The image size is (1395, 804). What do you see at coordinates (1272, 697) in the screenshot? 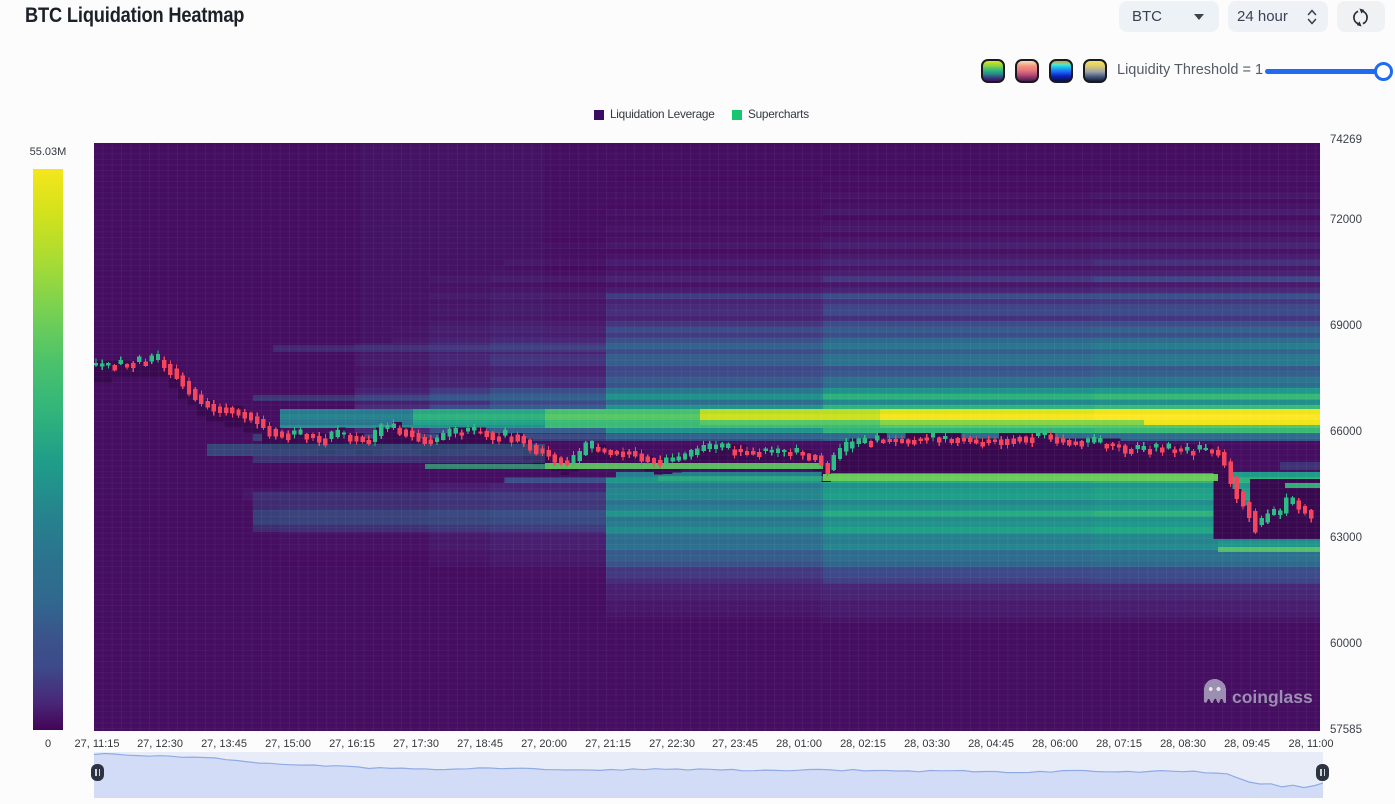
I see `svg-text: coinglass` at bounding box center [1272, 697].